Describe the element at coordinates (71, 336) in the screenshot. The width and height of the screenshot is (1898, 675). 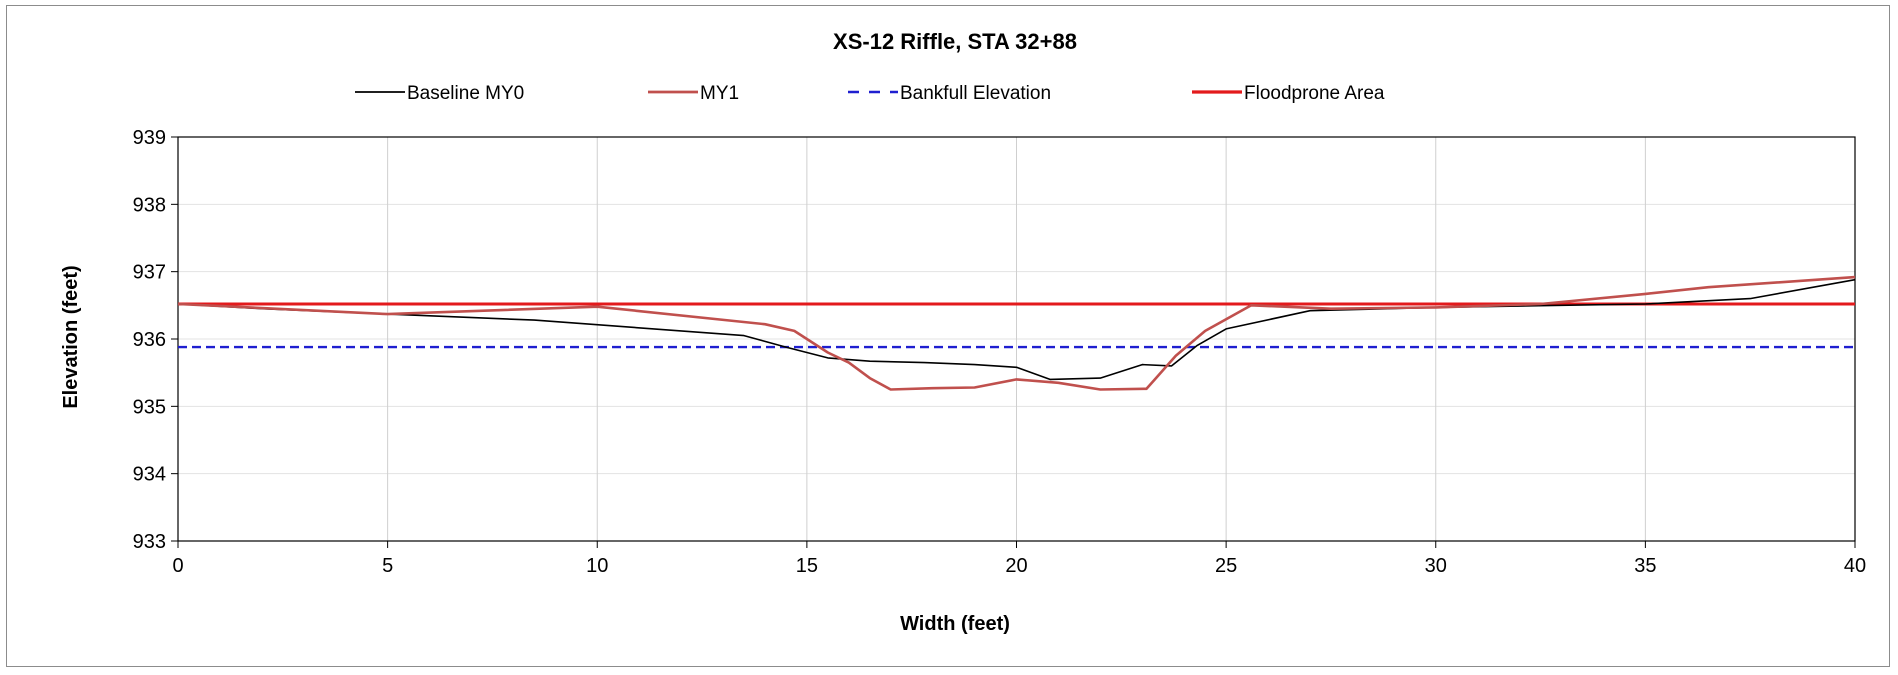
I see `y-axis-title: Elevation (feet)` at that location.